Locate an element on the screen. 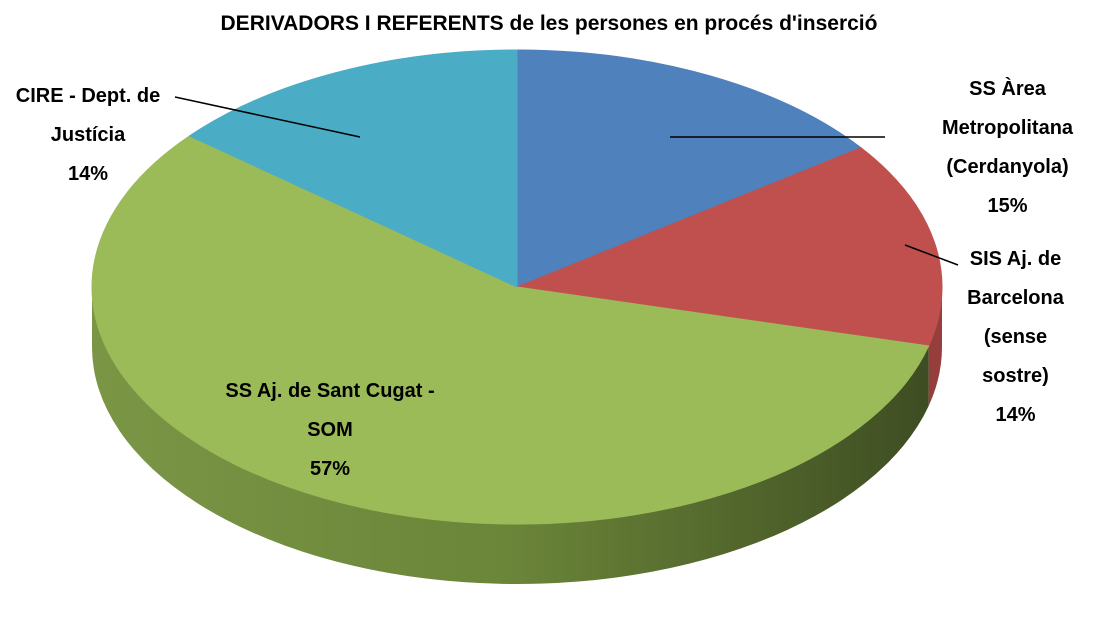 This screenshot has width=1098, height=619. category-label: SIS Aj. de Barcelona (sense sostre) is located at coordinates (1015, 317).